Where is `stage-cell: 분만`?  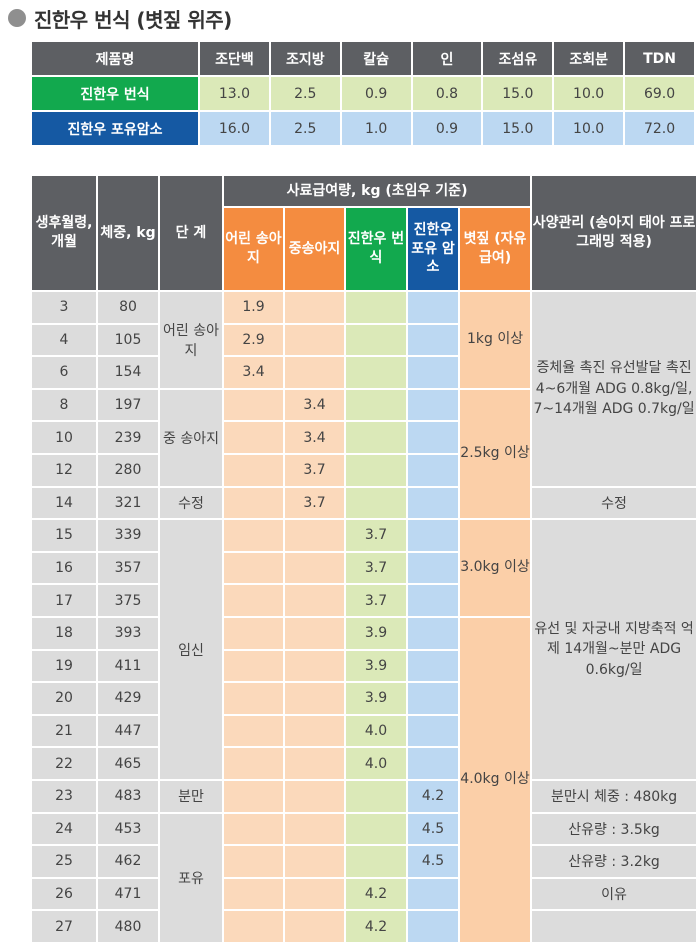
stage-cell: 분만 is located at coordinates (191, 796).